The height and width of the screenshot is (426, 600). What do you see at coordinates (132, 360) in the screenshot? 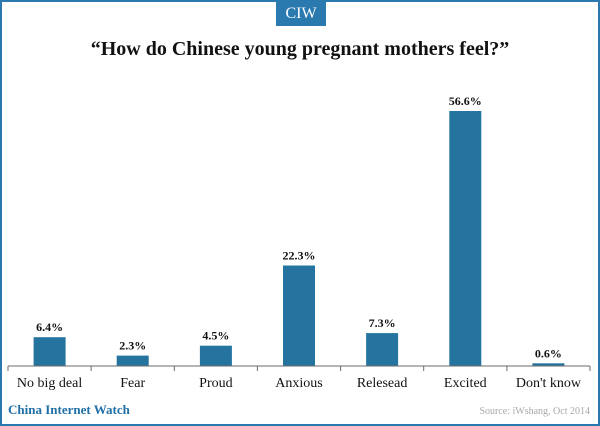
I see `bar-fear` at bounding box center [132, 360].